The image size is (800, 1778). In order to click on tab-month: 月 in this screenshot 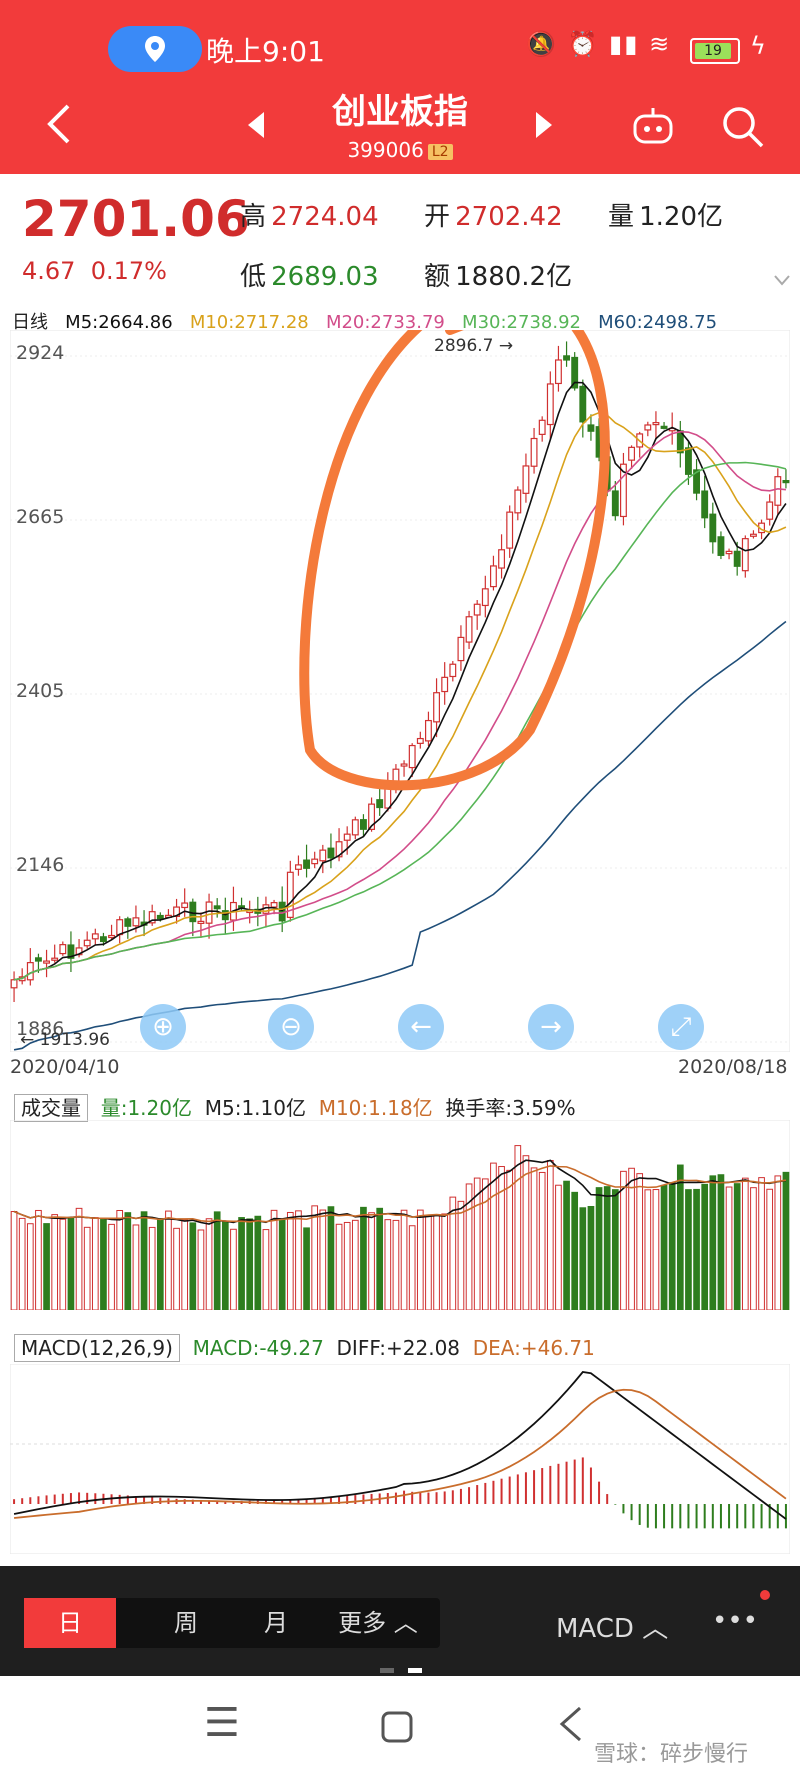, I will do `click(276, 1623)`.